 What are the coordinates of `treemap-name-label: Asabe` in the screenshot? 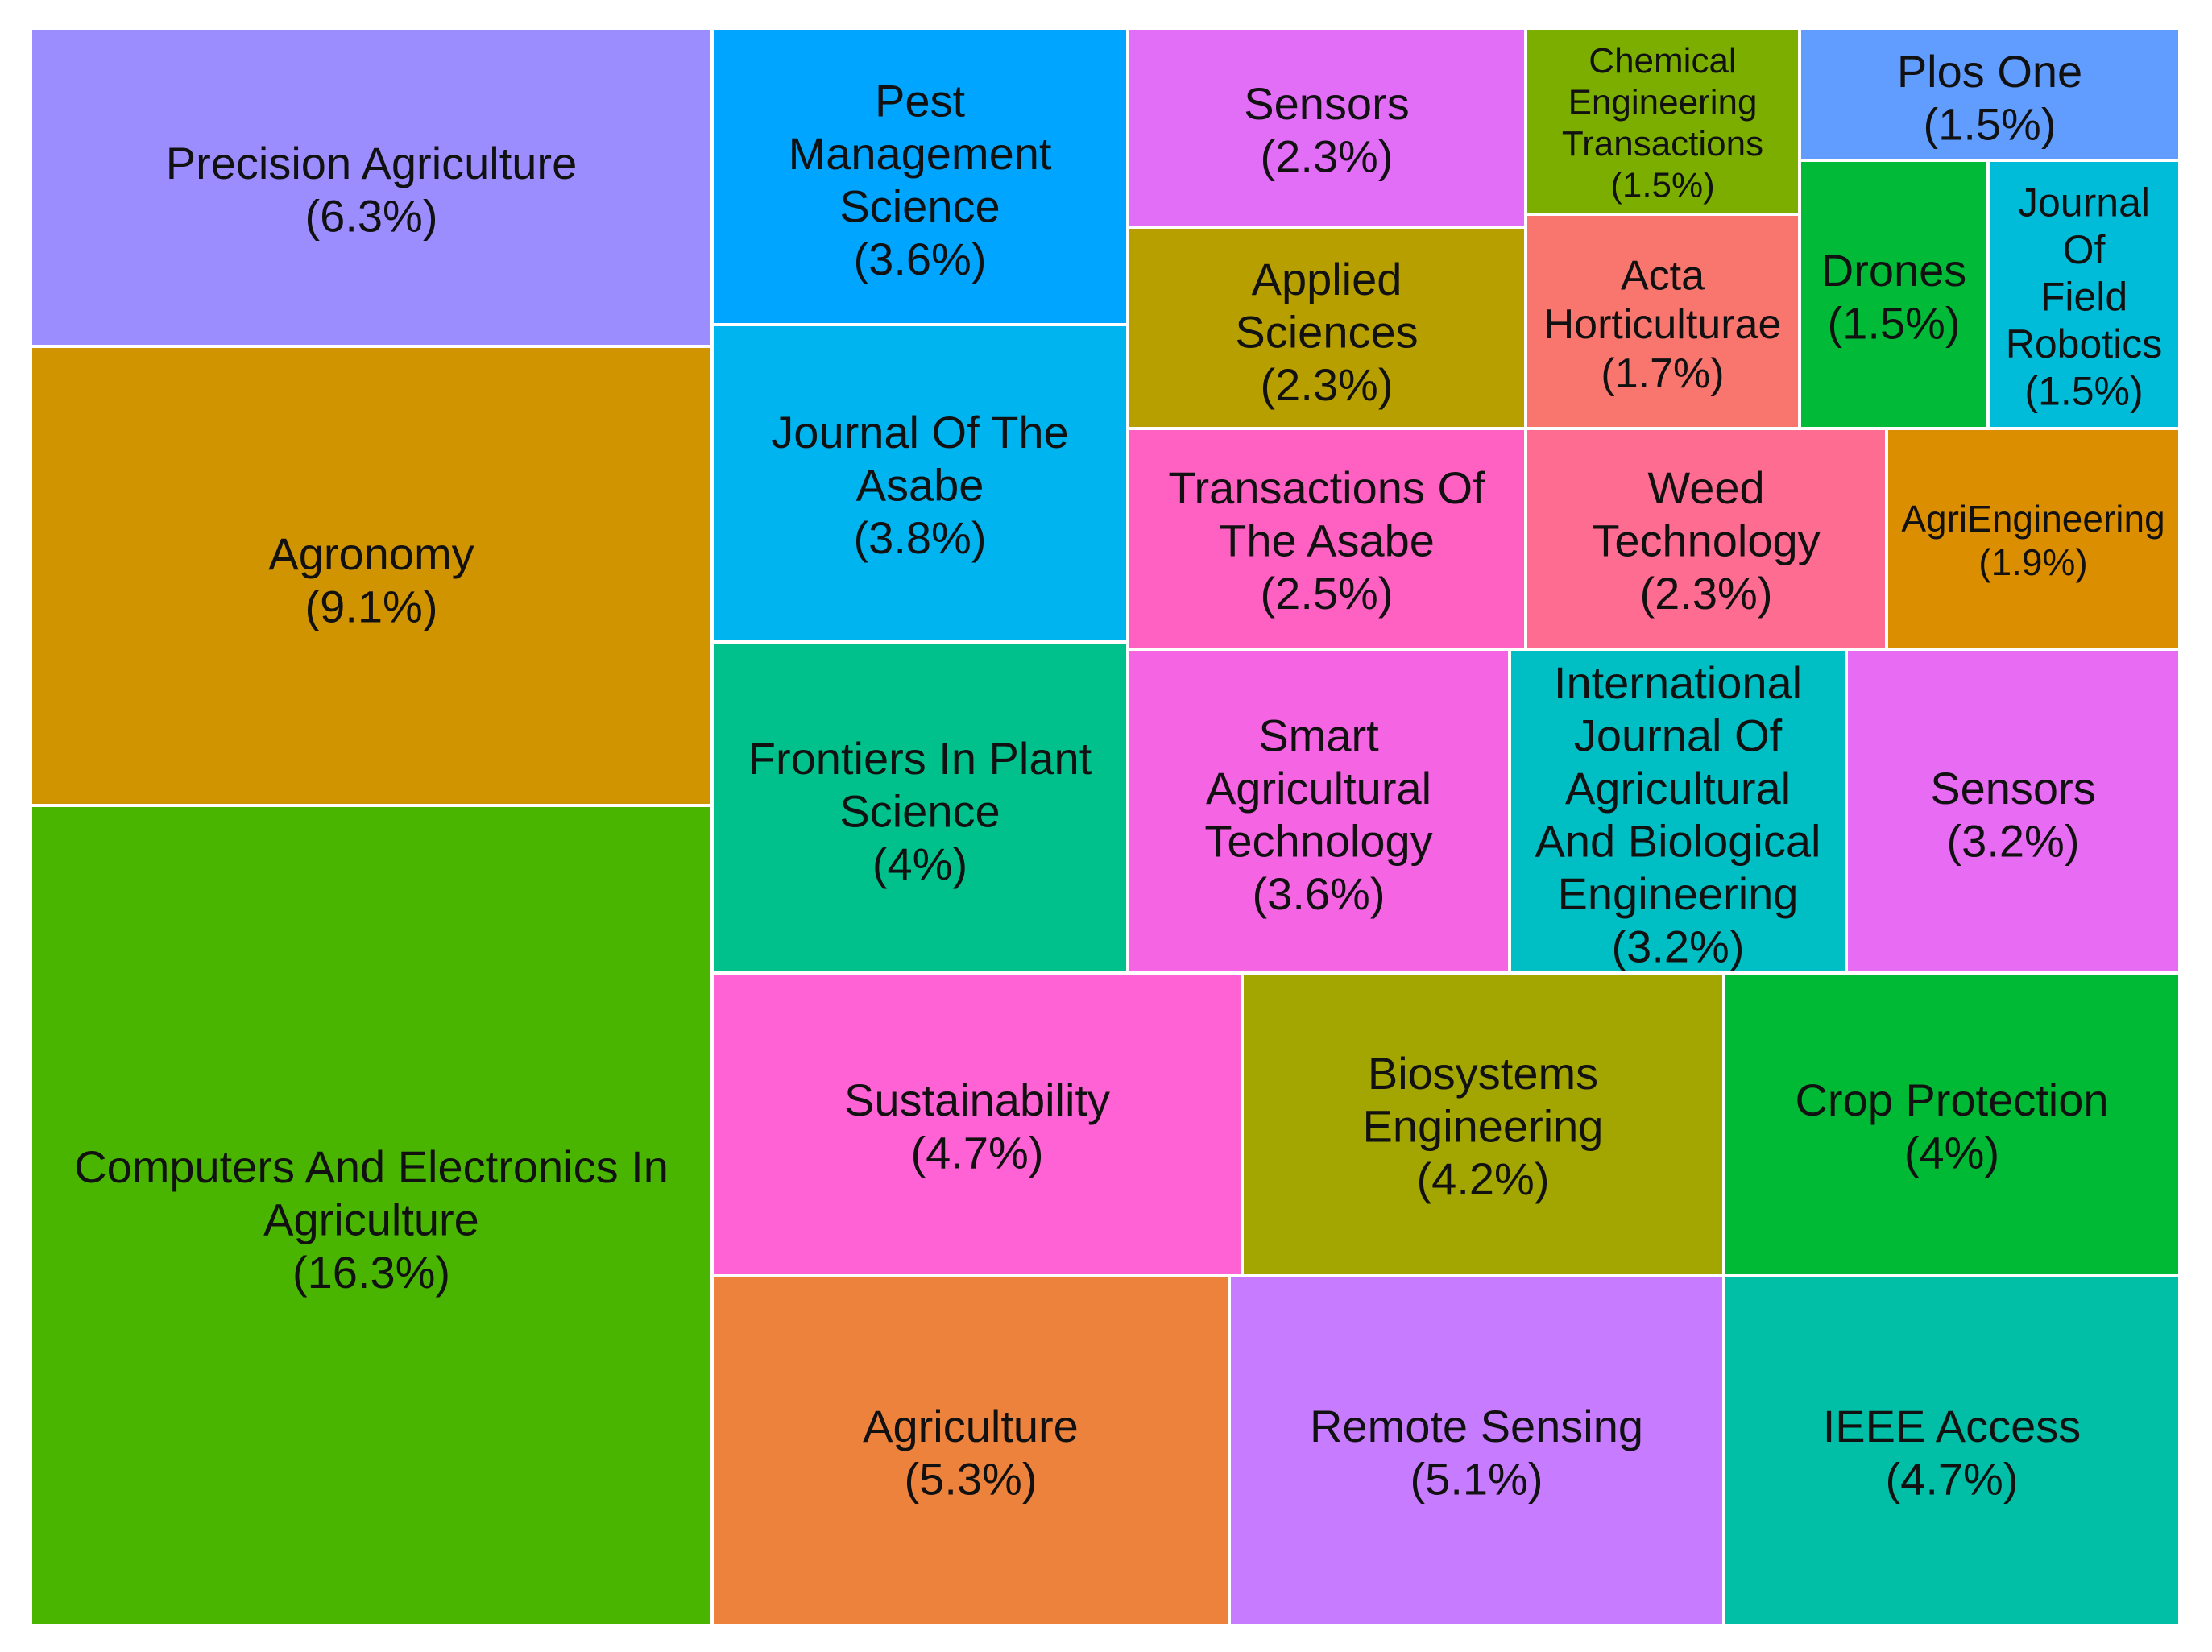 It's located at (920, 486).